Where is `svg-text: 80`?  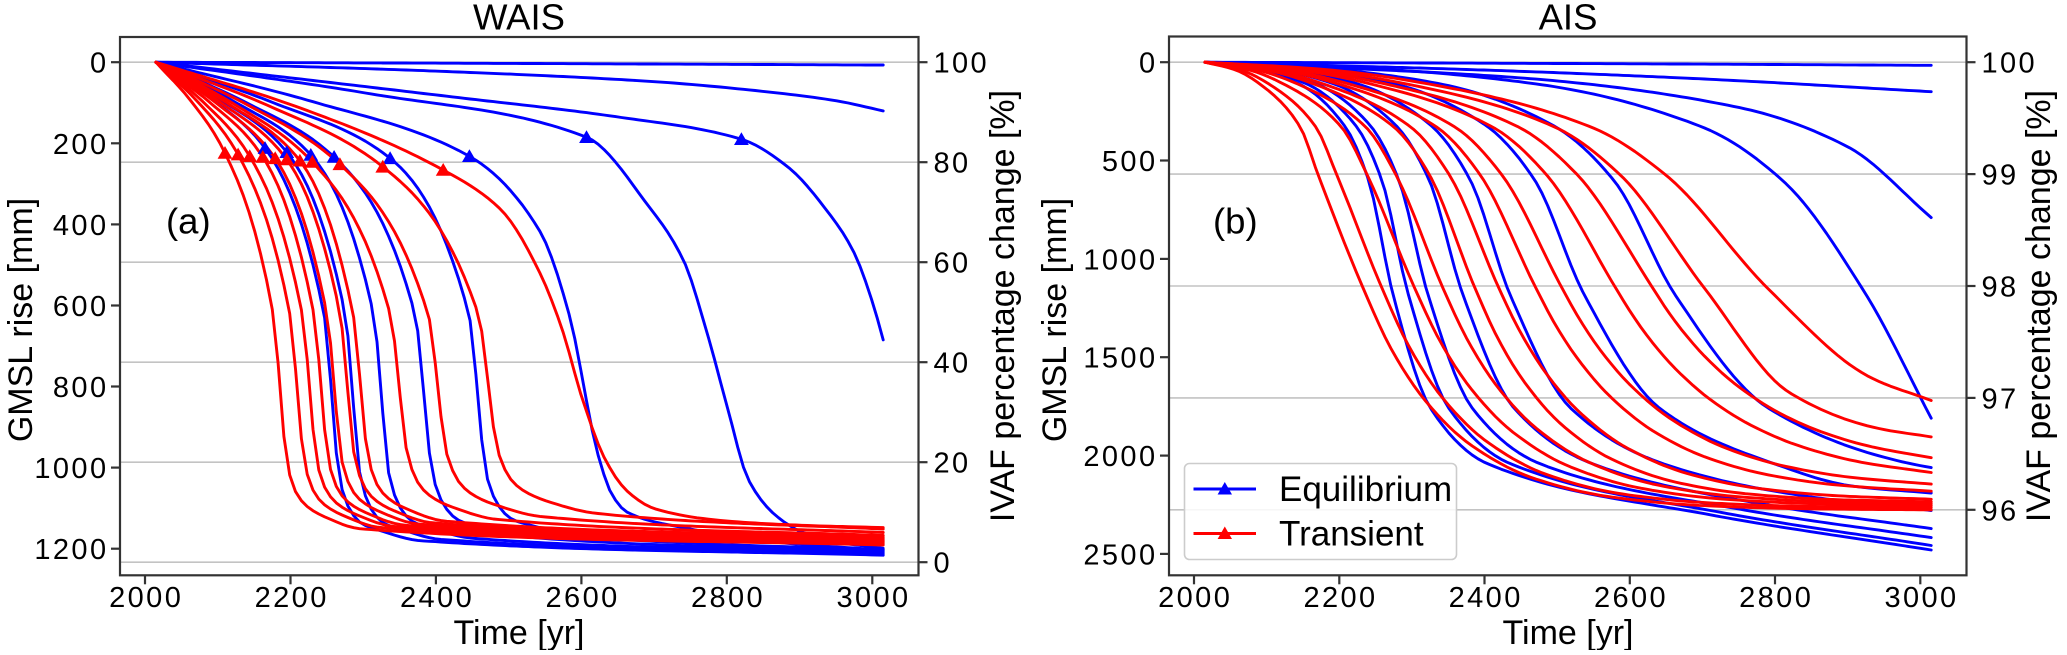
svg-text: 80 is located at coordinates (952, 164).